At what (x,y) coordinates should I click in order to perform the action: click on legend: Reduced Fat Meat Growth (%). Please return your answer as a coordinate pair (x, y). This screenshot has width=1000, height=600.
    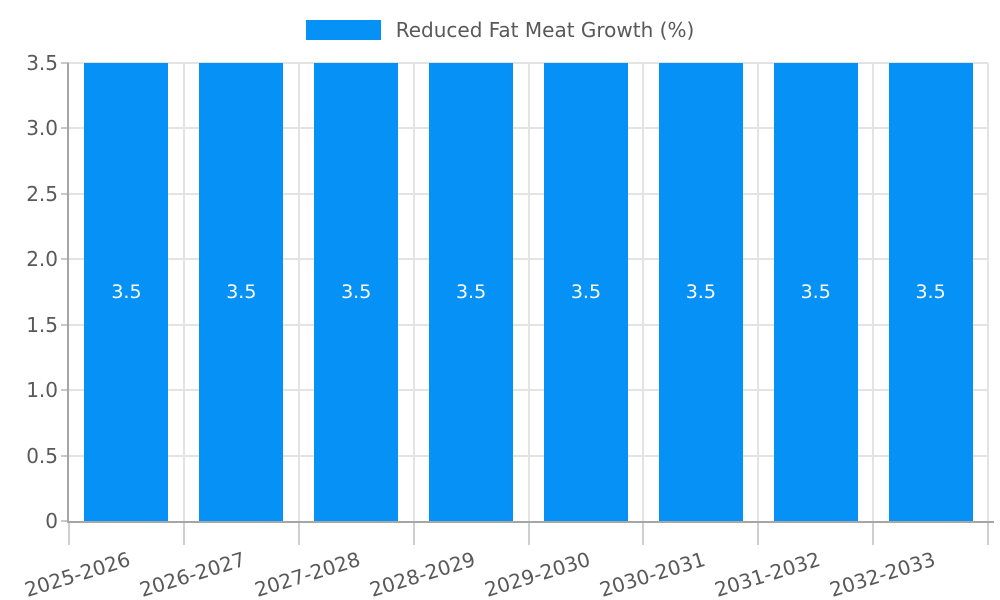
    Looking at the image, I should click on (500, 30).